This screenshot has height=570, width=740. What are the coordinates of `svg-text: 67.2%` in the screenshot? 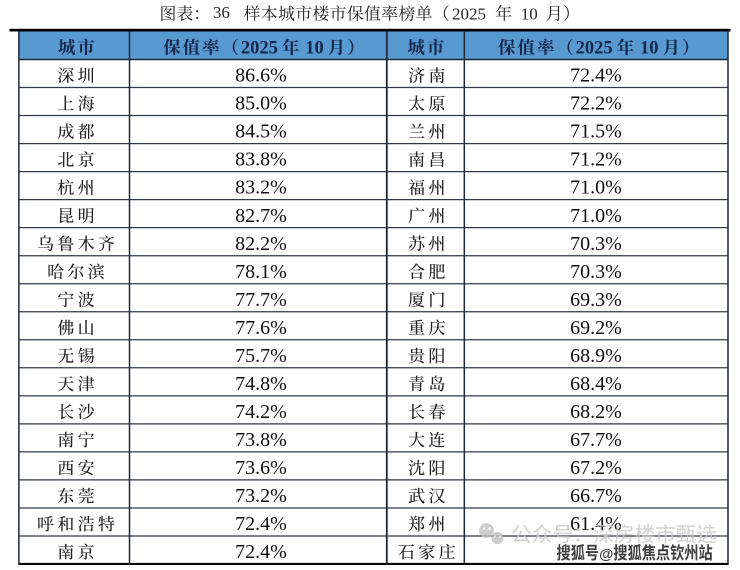 It's located at (596, 468).